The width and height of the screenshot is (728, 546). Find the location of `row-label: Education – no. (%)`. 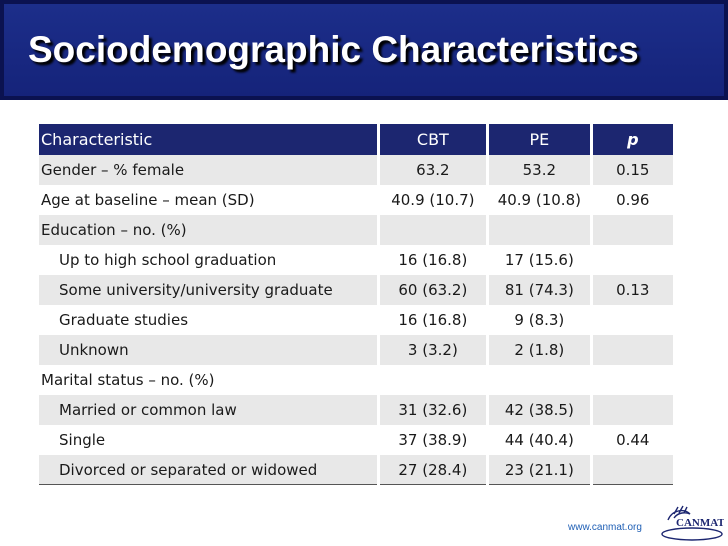

row-label: Education – no. (%) is located at coordinates (208, 230).